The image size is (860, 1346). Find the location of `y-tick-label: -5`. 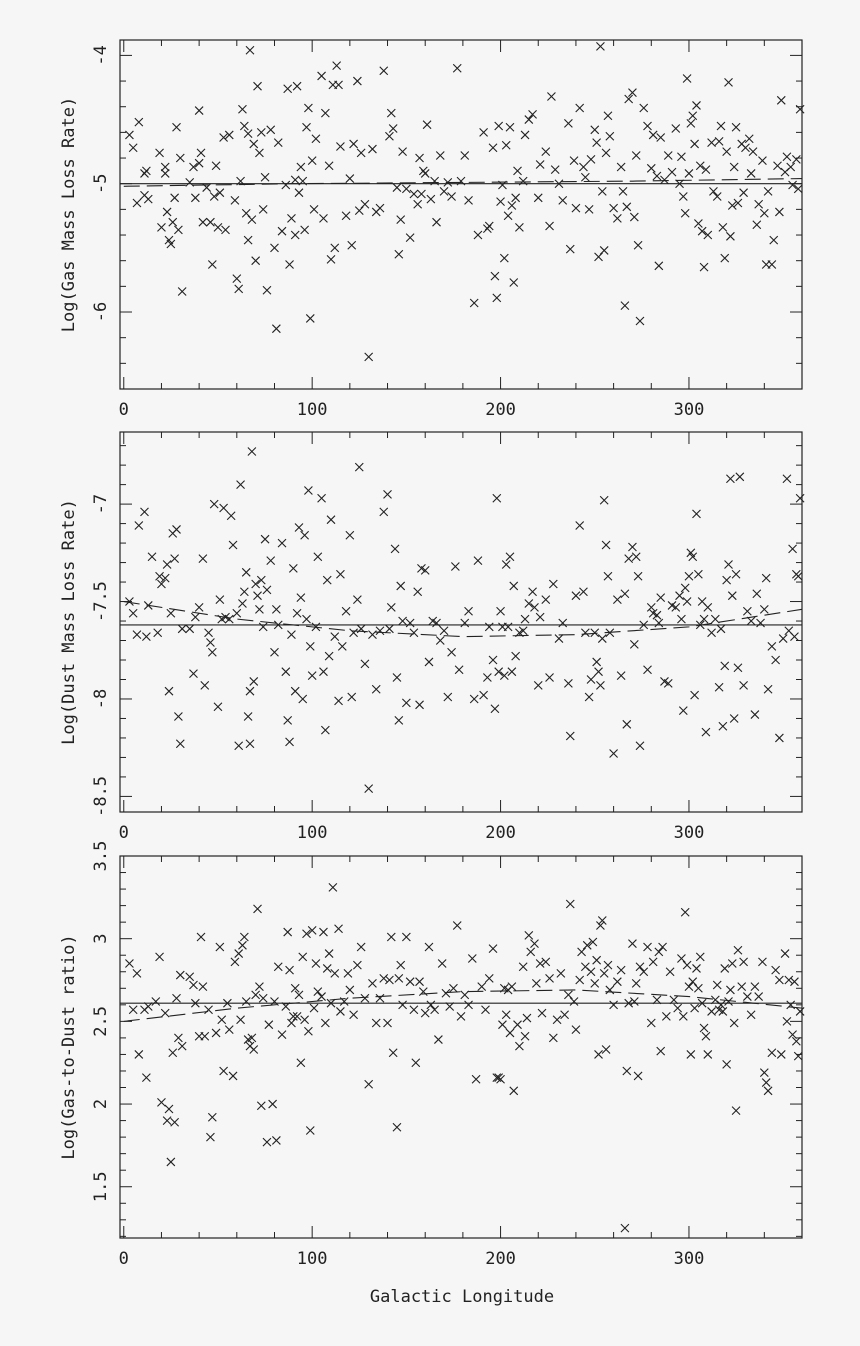

y-tick-label: -5 is located at coordinates (101, 183).